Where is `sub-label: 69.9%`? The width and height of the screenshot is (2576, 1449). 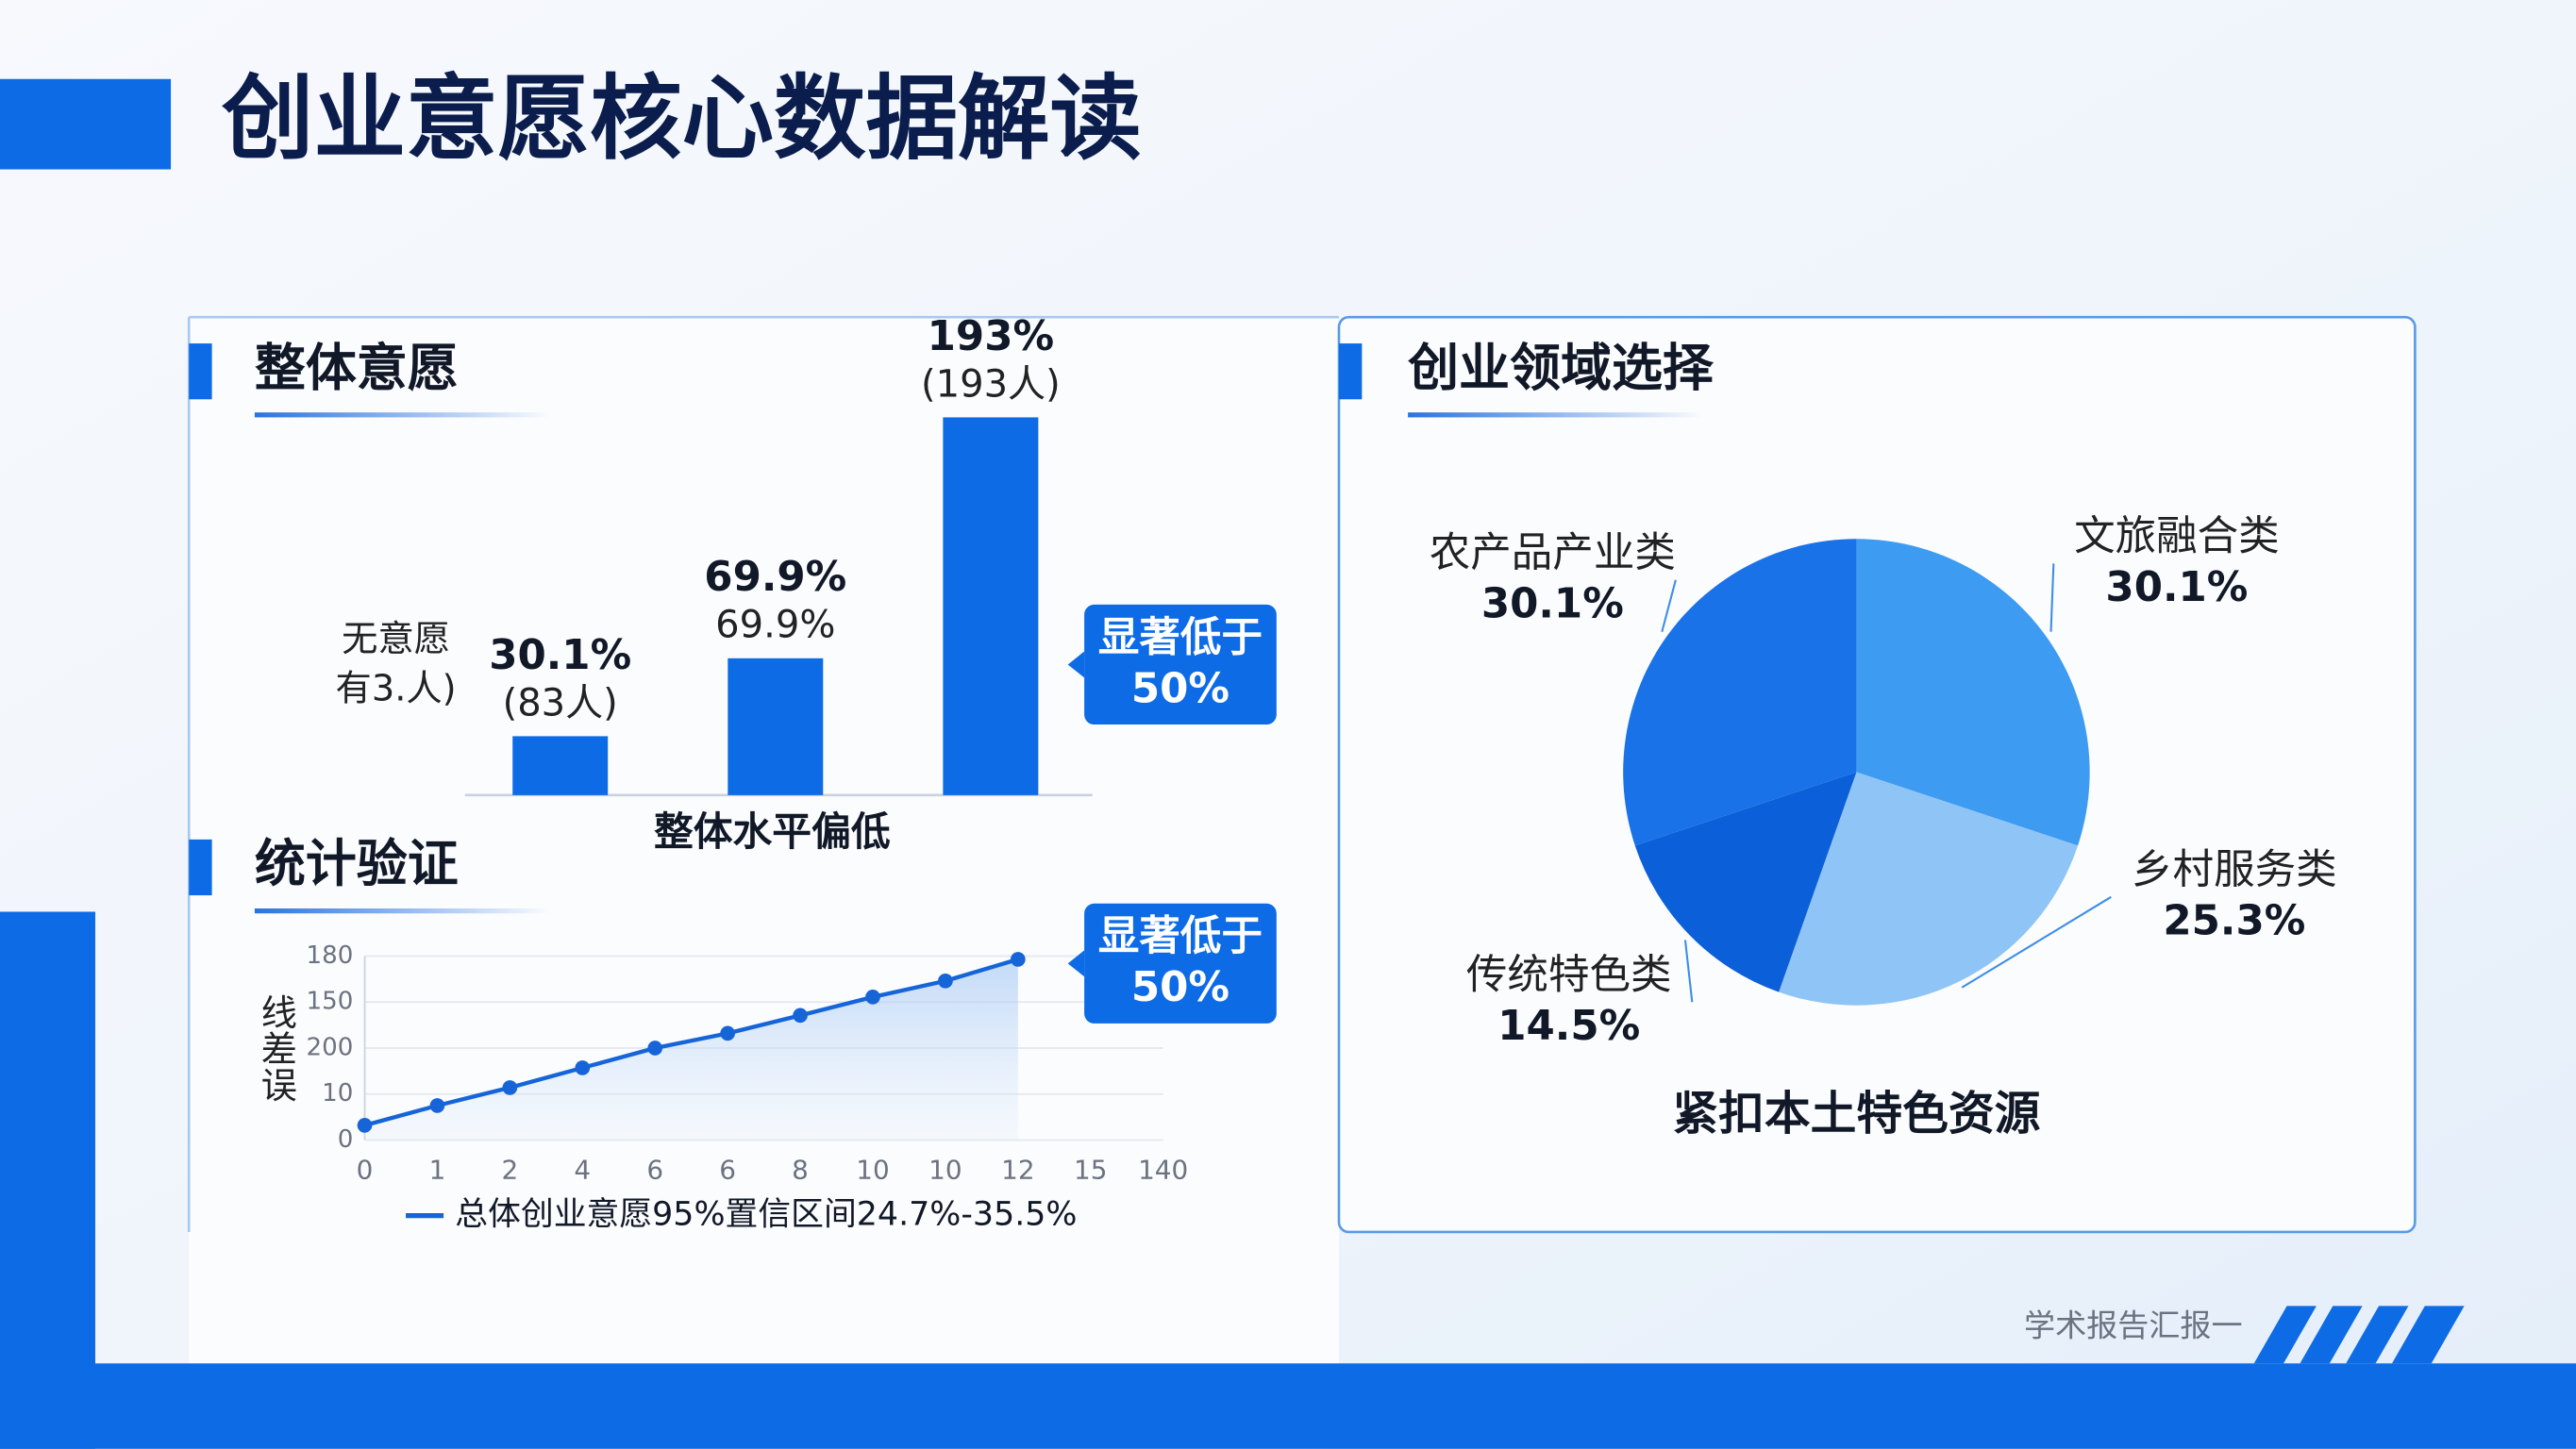 sub-label: 69.9% is located at coordinates (775, 626).